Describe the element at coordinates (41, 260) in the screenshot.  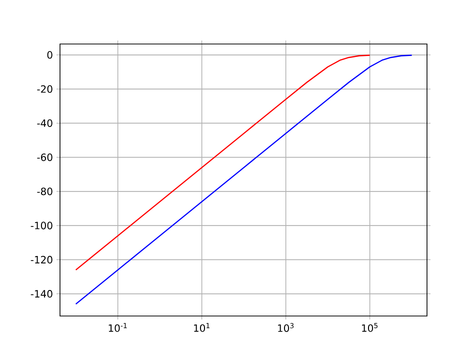
I see `y-tick-label: -120` at that location.